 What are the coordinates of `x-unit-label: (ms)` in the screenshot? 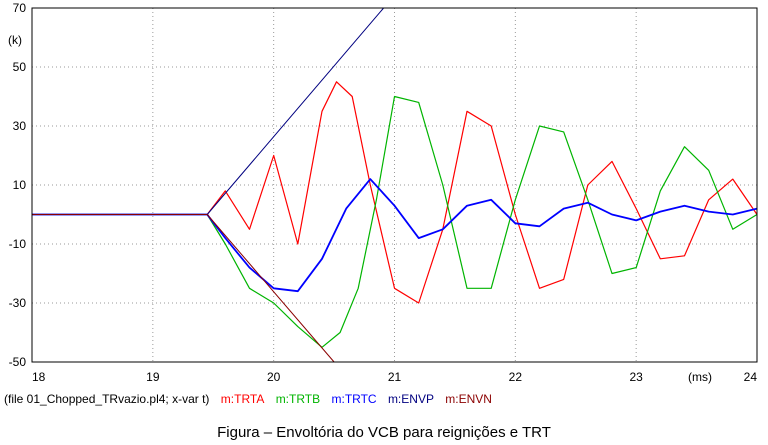 It's located at (700, 377).